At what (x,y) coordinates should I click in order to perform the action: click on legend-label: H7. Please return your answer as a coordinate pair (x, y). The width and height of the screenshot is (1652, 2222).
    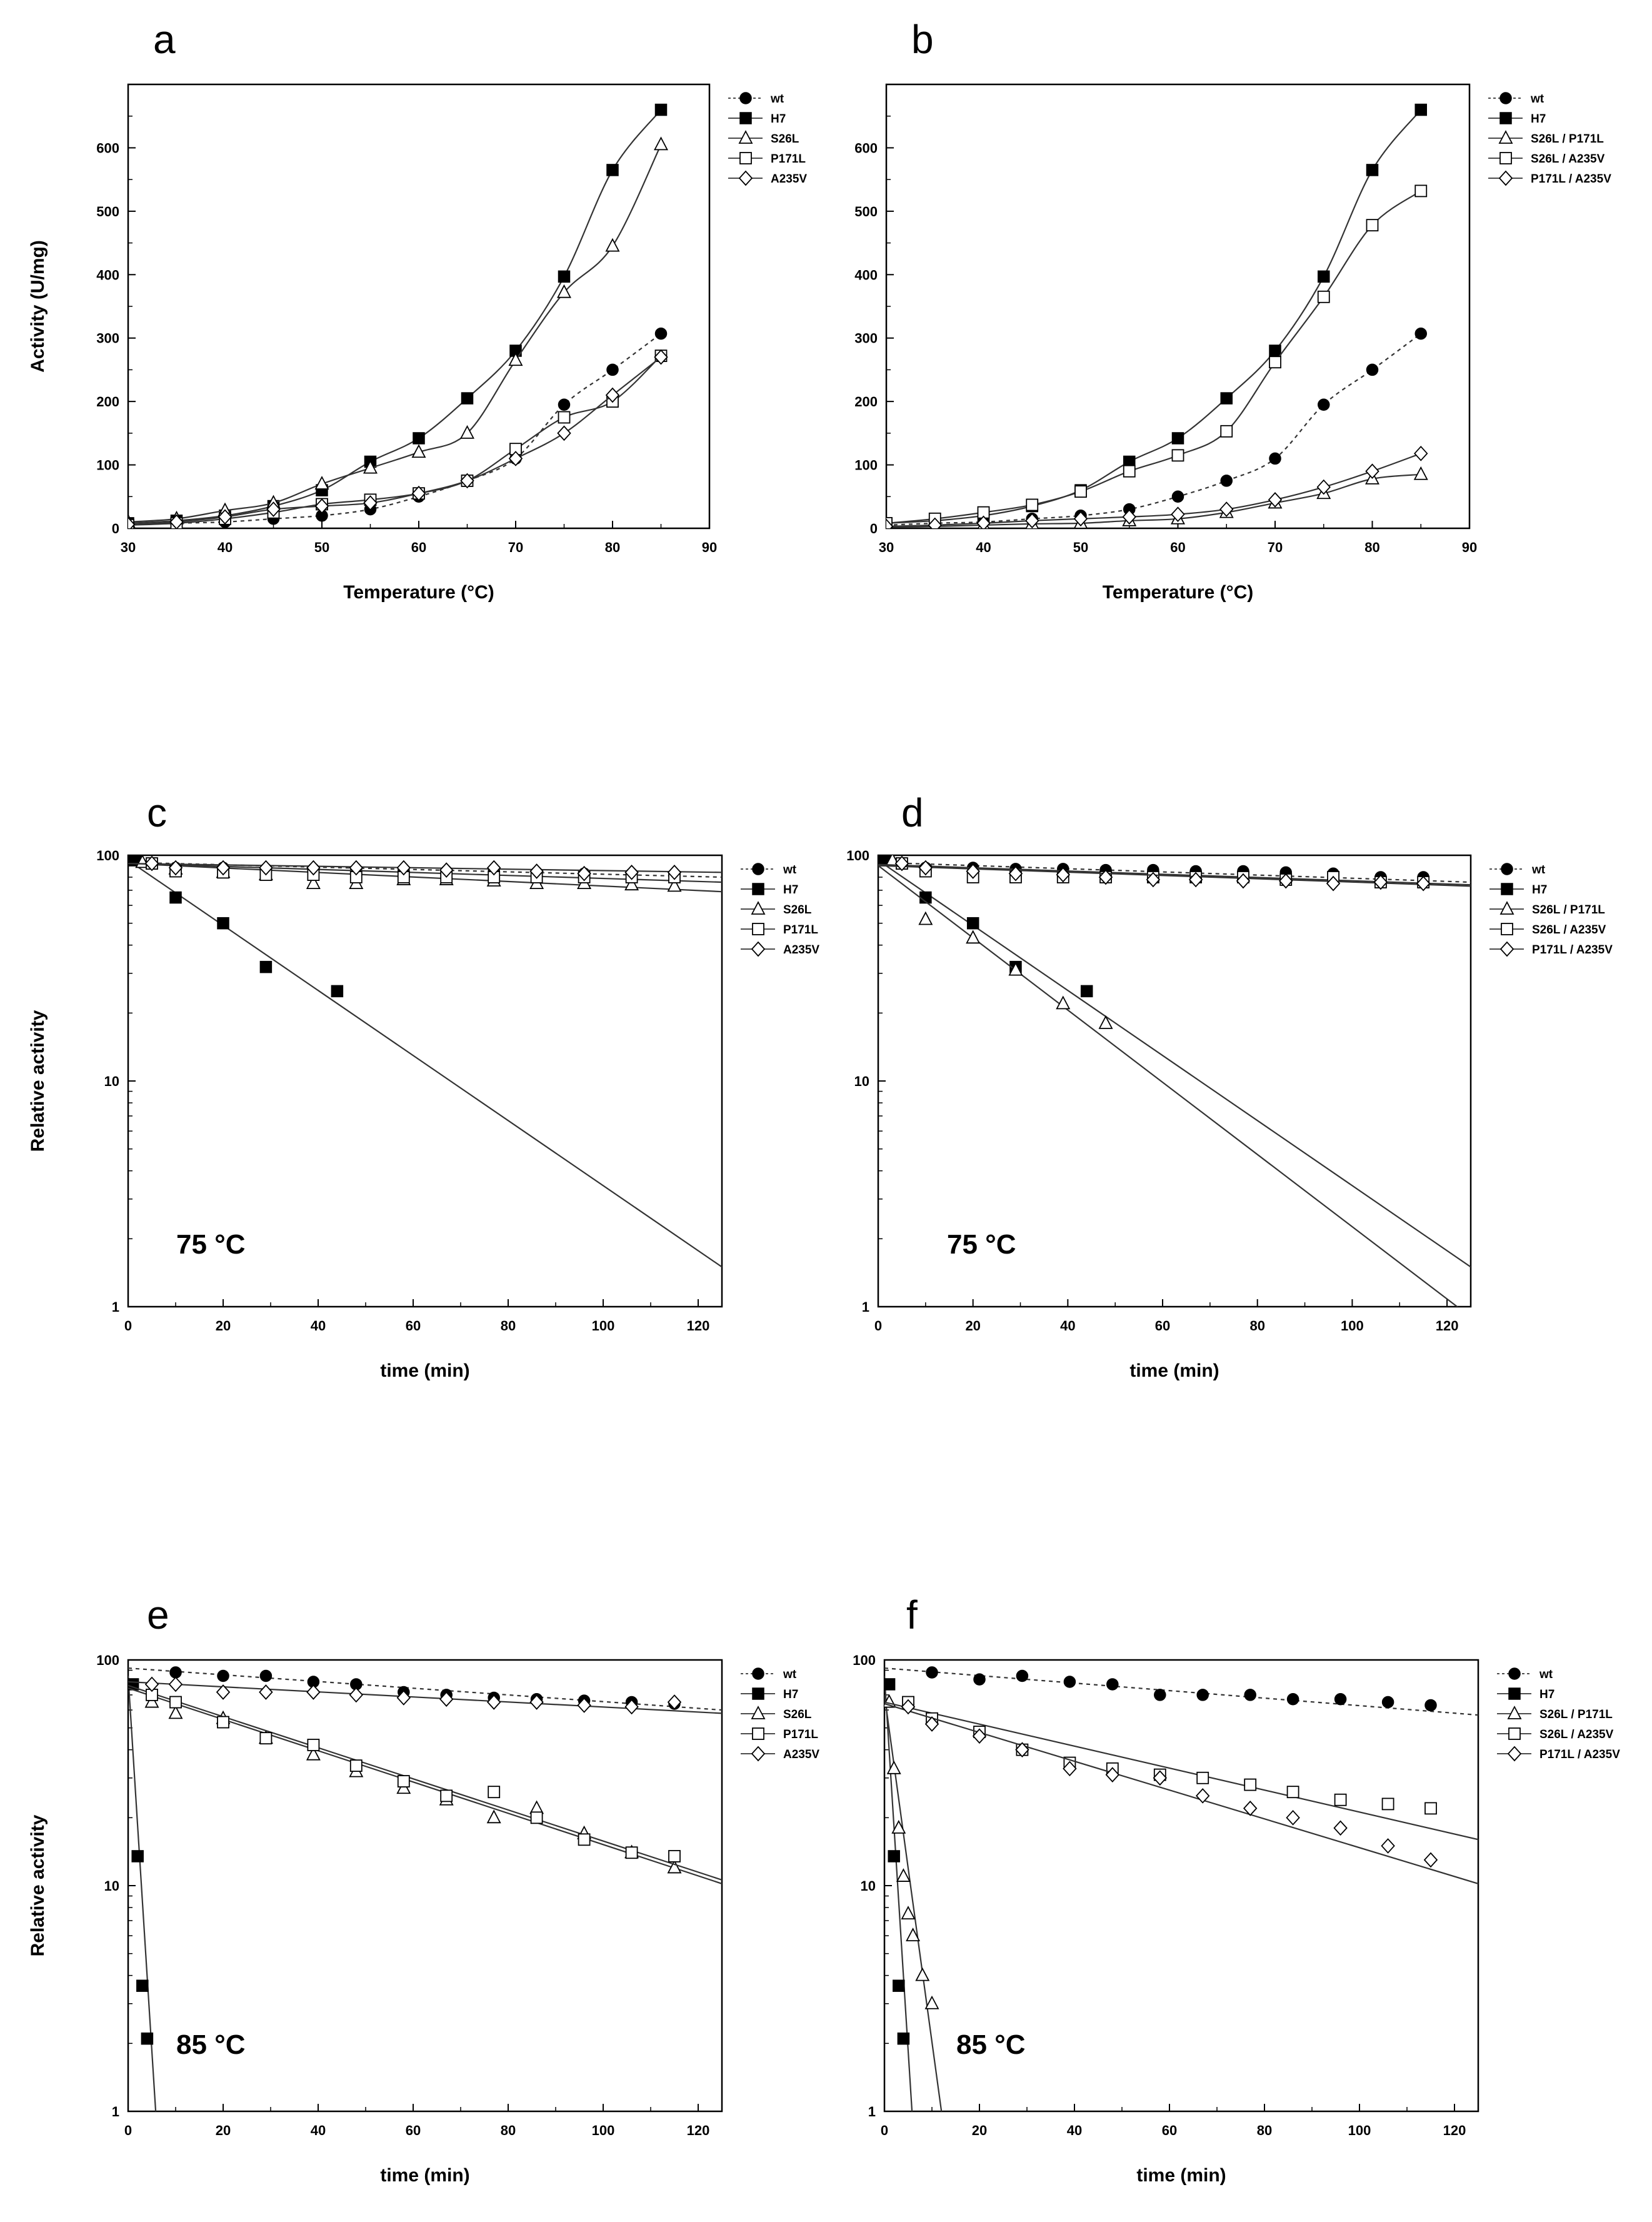
    Looking at the image, I should click on (790, 890).